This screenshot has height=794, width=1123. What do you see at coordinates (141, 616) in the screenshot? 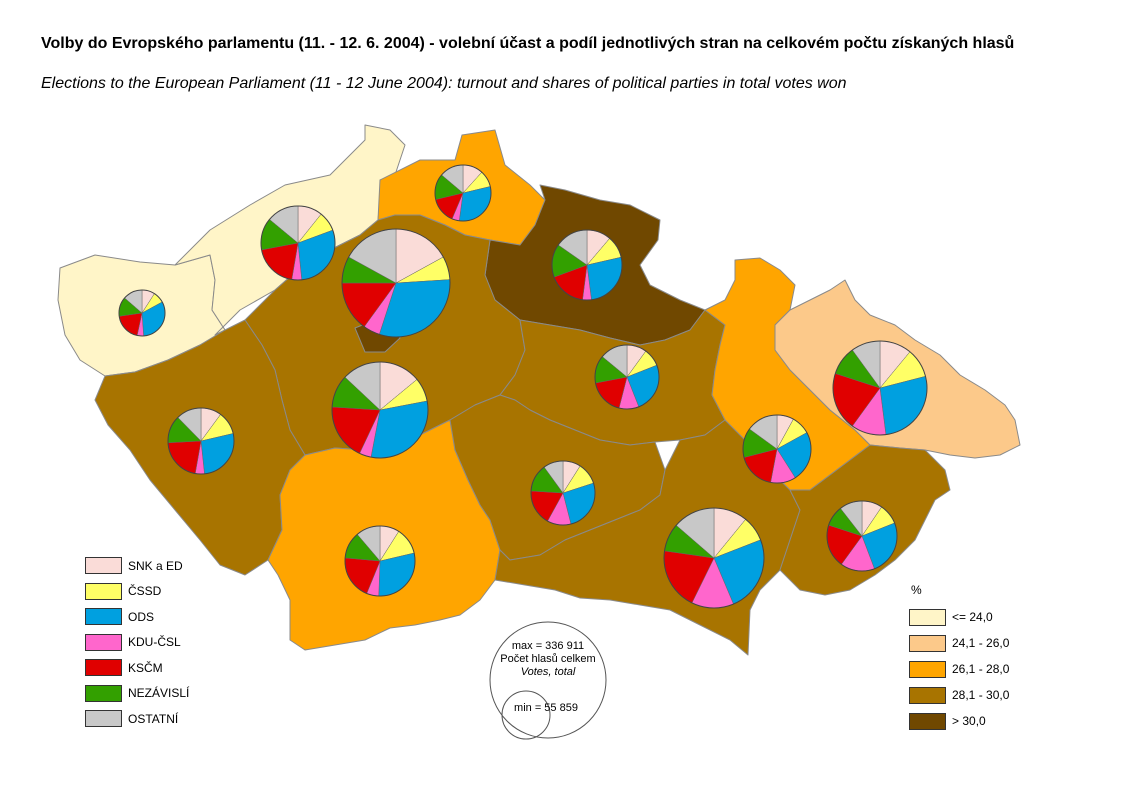
I see `legend-label: ODS` at bounding box center [141, 616].